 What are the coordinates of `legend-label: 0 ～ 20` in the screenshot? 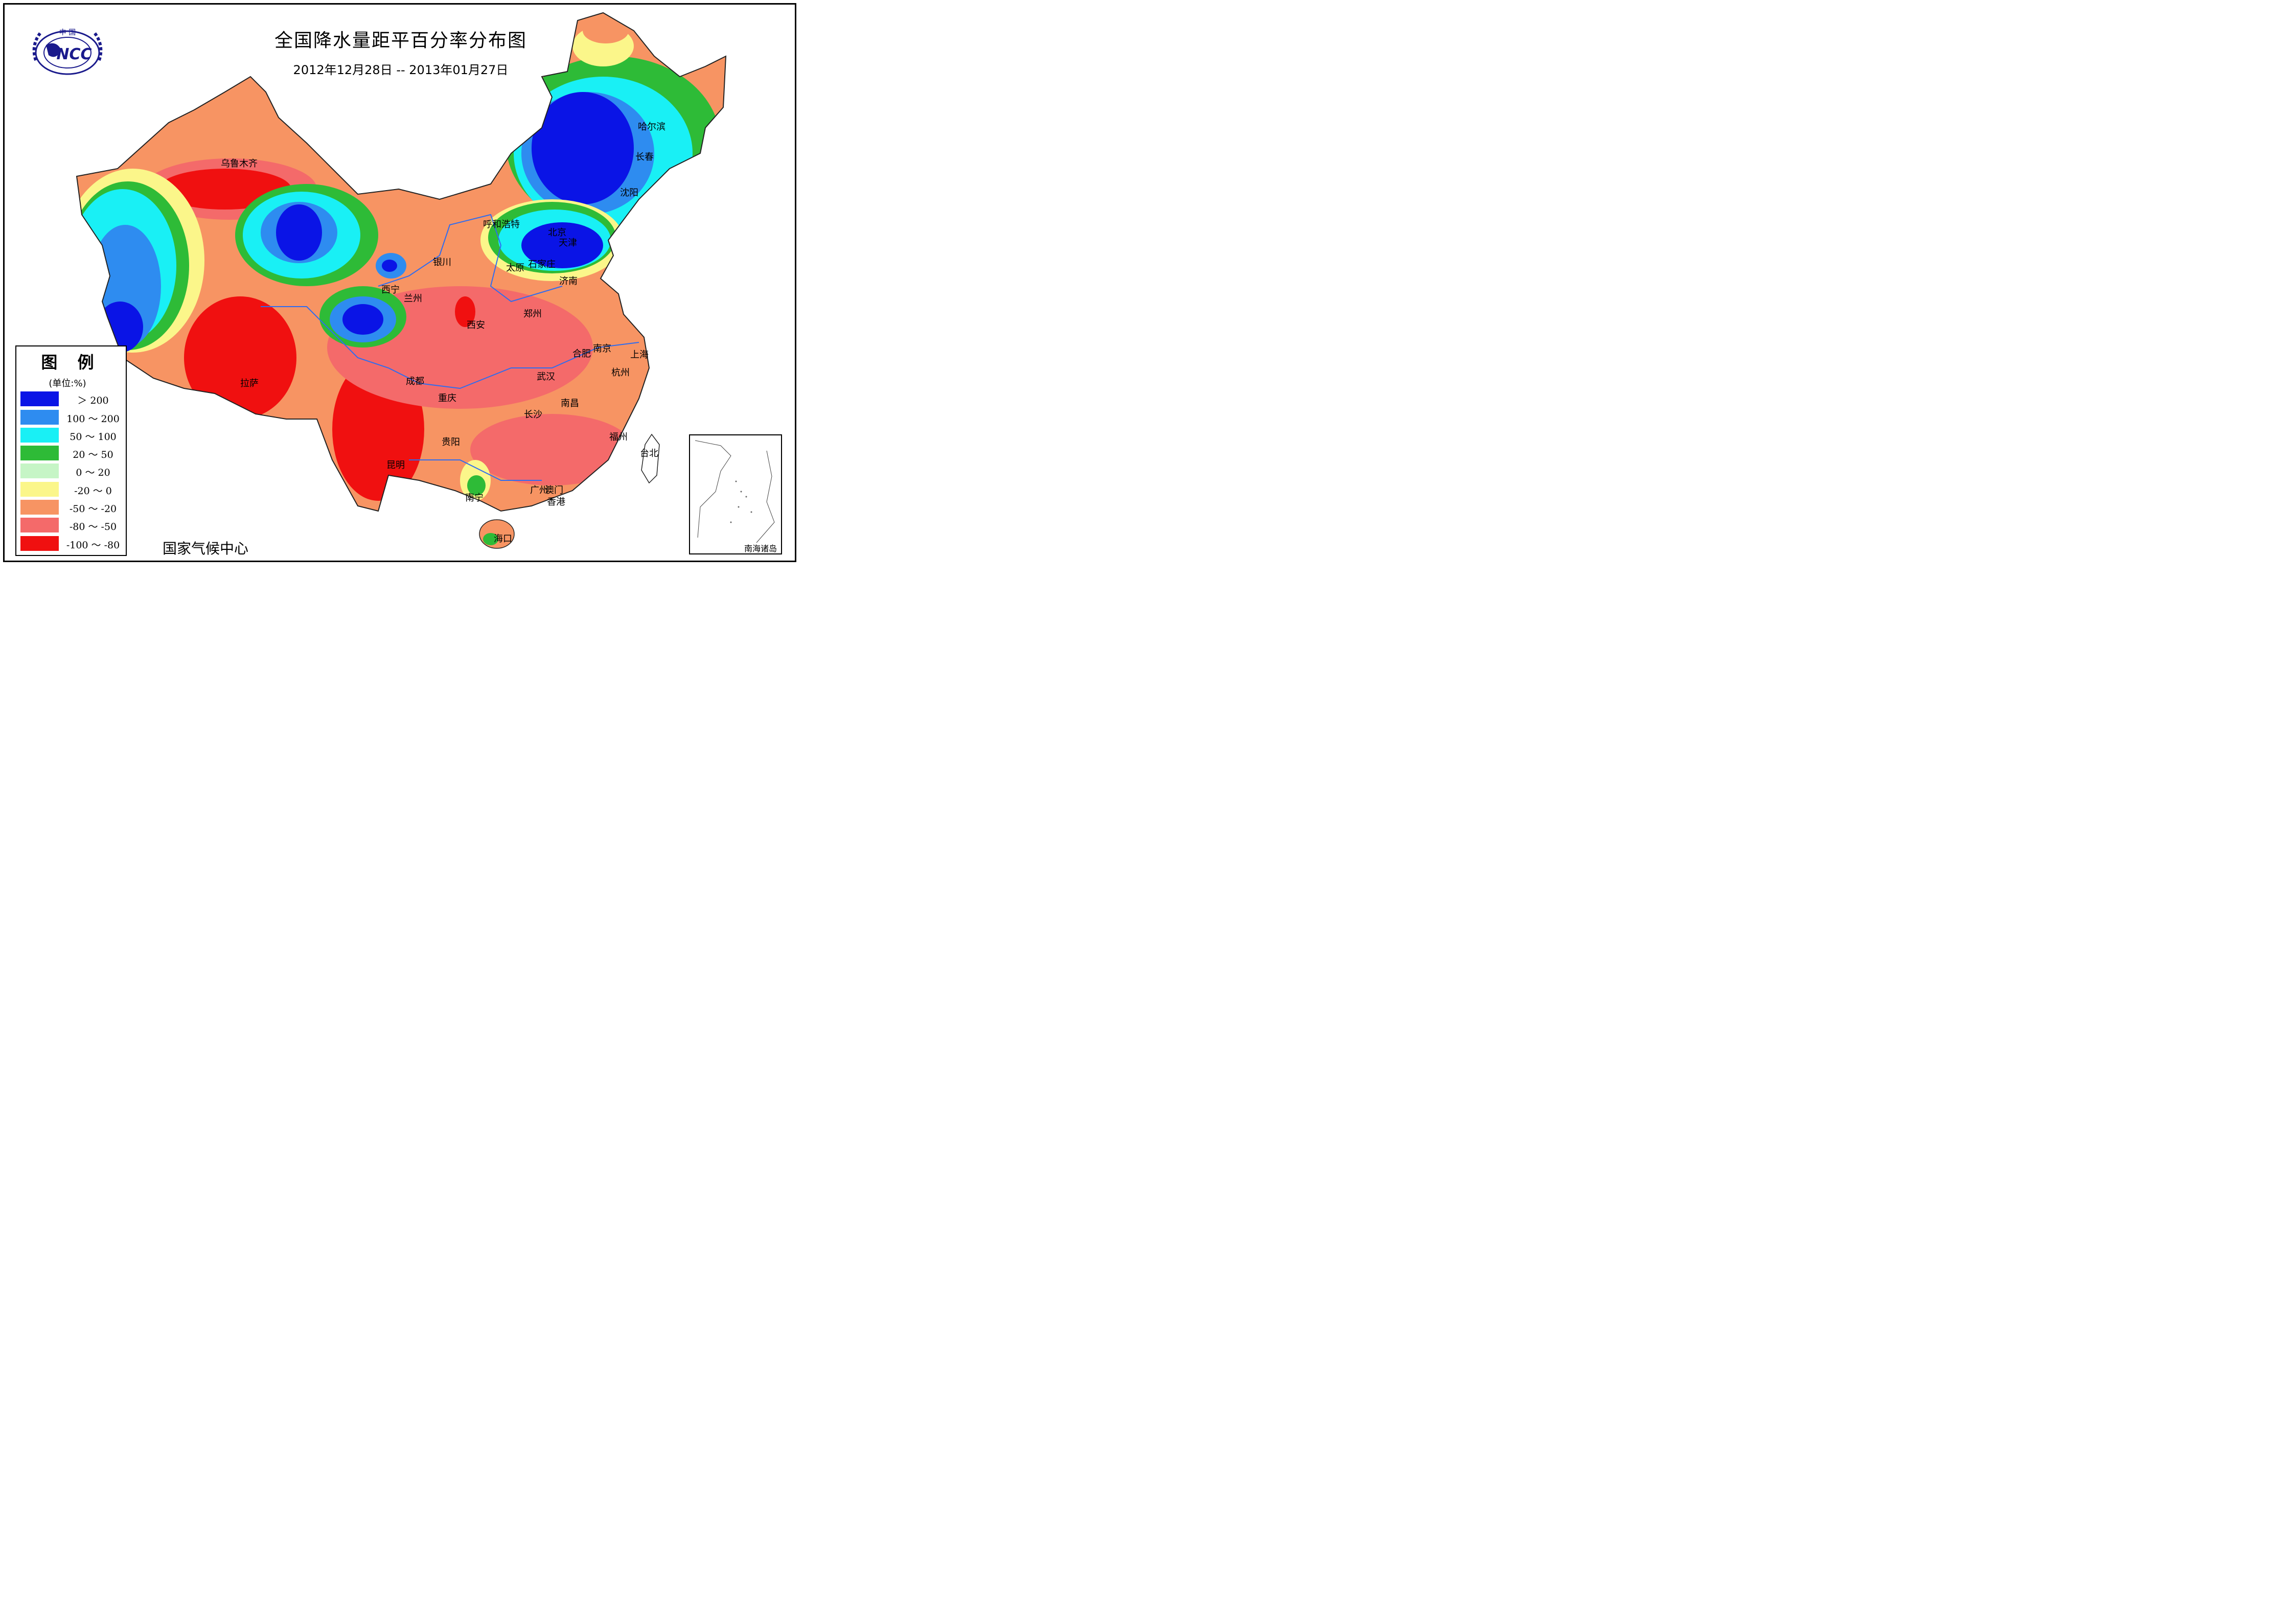 It's located at (93, 472).